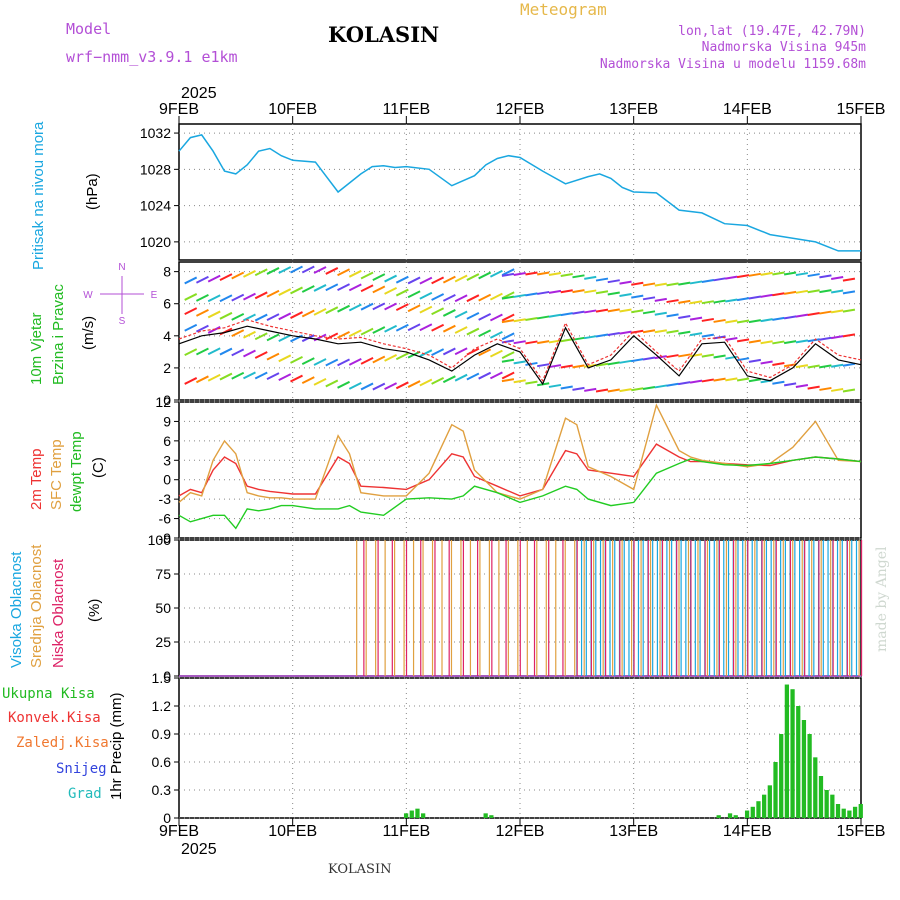 The image size is (900, 900). What do you see at coordinates (163, 608) in the screenshot?
I see `y-tick-label: 50` at bounding box center [163, 608].